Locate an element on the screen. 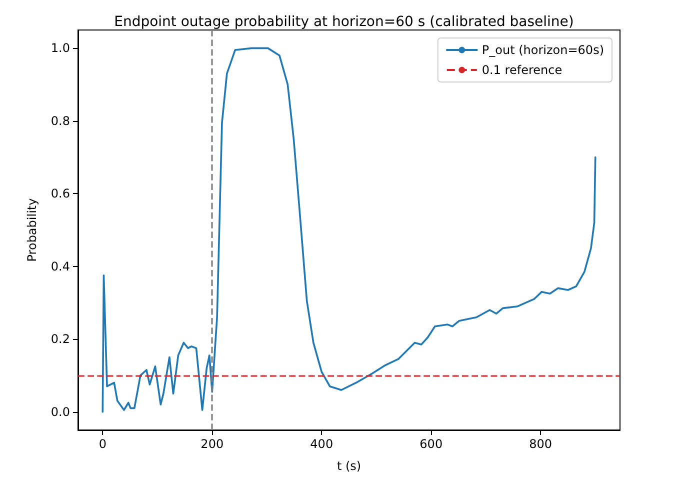  legend-label: P_out (horizon=60s) is located at coordinates (543, 50).